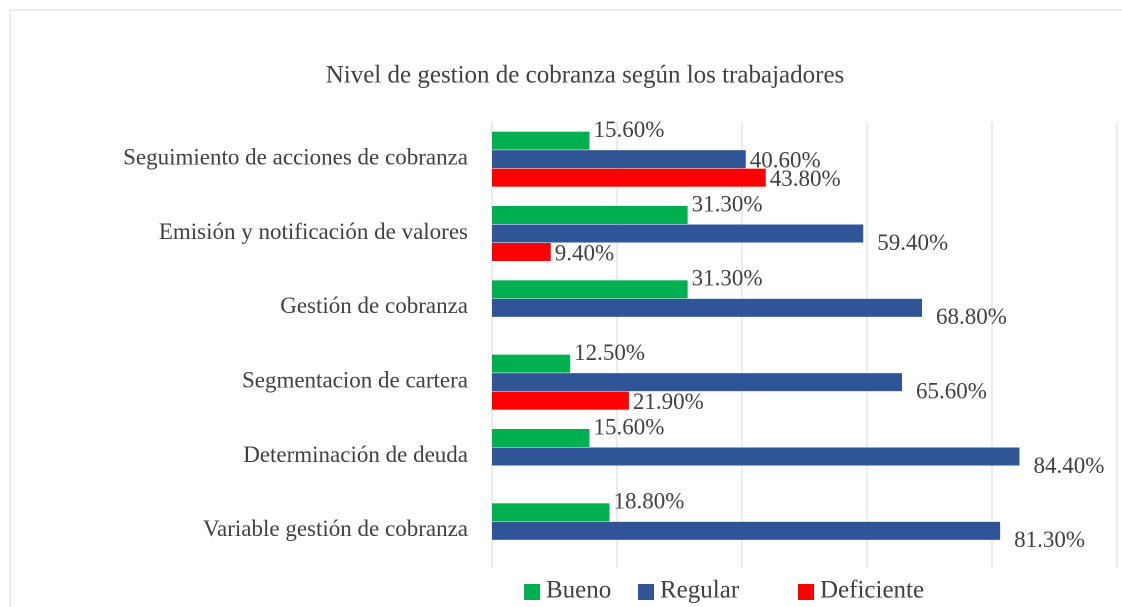 The height and width of the screenshot is (607, 1122). What do you see at coordinates (971, 316) in the screenshot?
I see `data-label: 68.80%` at bounding box center [971, 316].